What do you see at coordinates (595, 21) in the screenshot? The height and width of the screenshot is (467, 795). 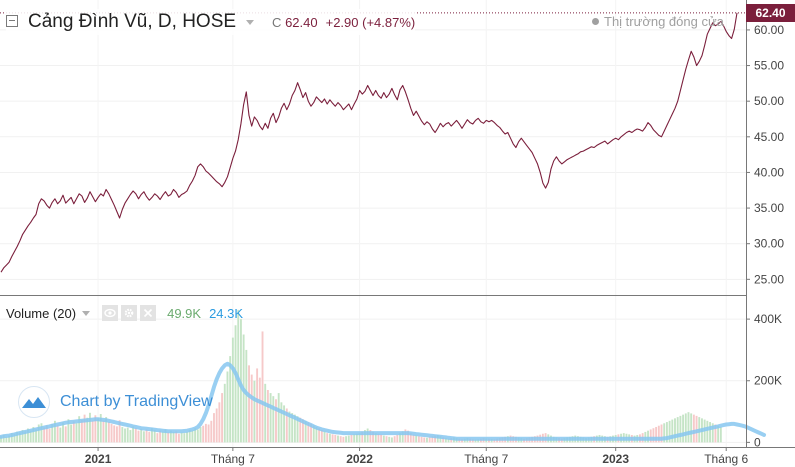 I see `status-dot-icon` at bounding box center [595, 21].